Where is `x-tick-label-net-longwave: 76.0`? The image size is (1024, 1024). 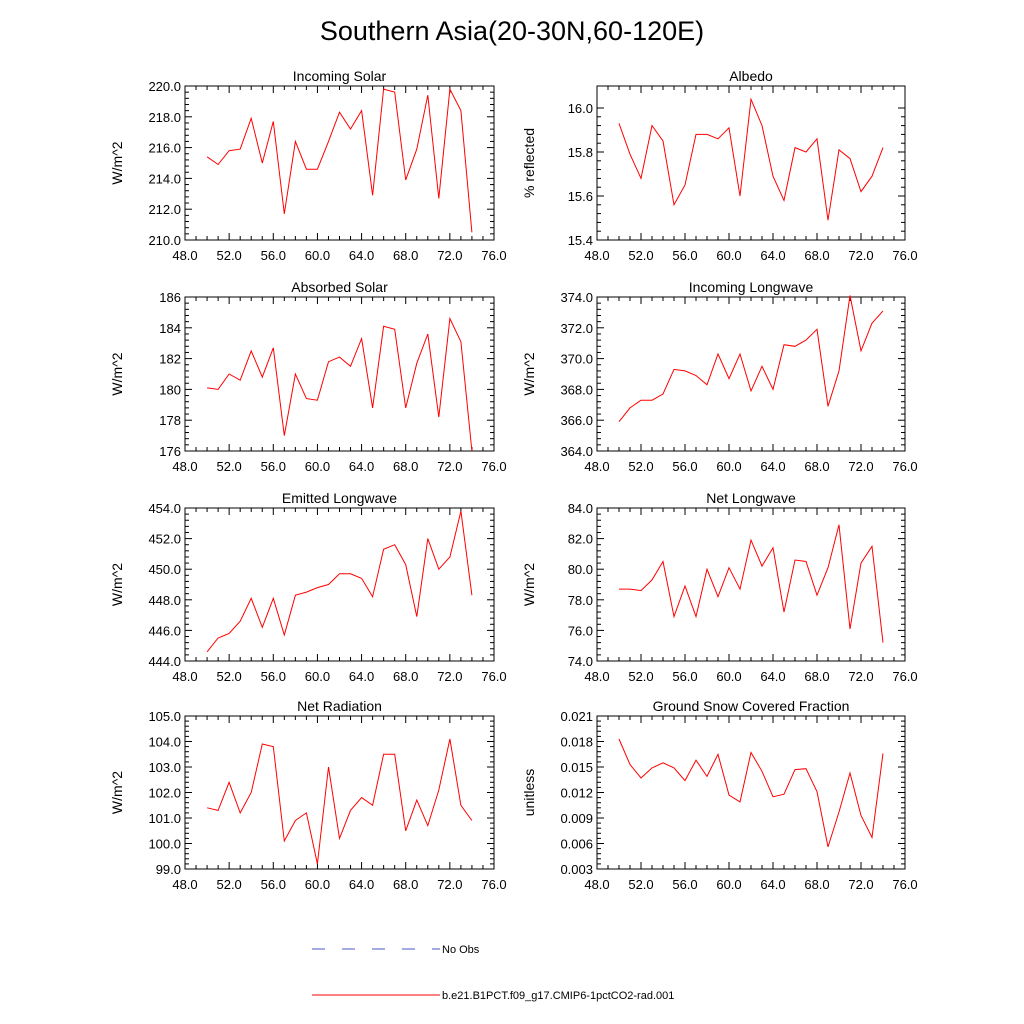 x-tick-label-net-longwave: 76.0 is located at coordinates (904, 676).